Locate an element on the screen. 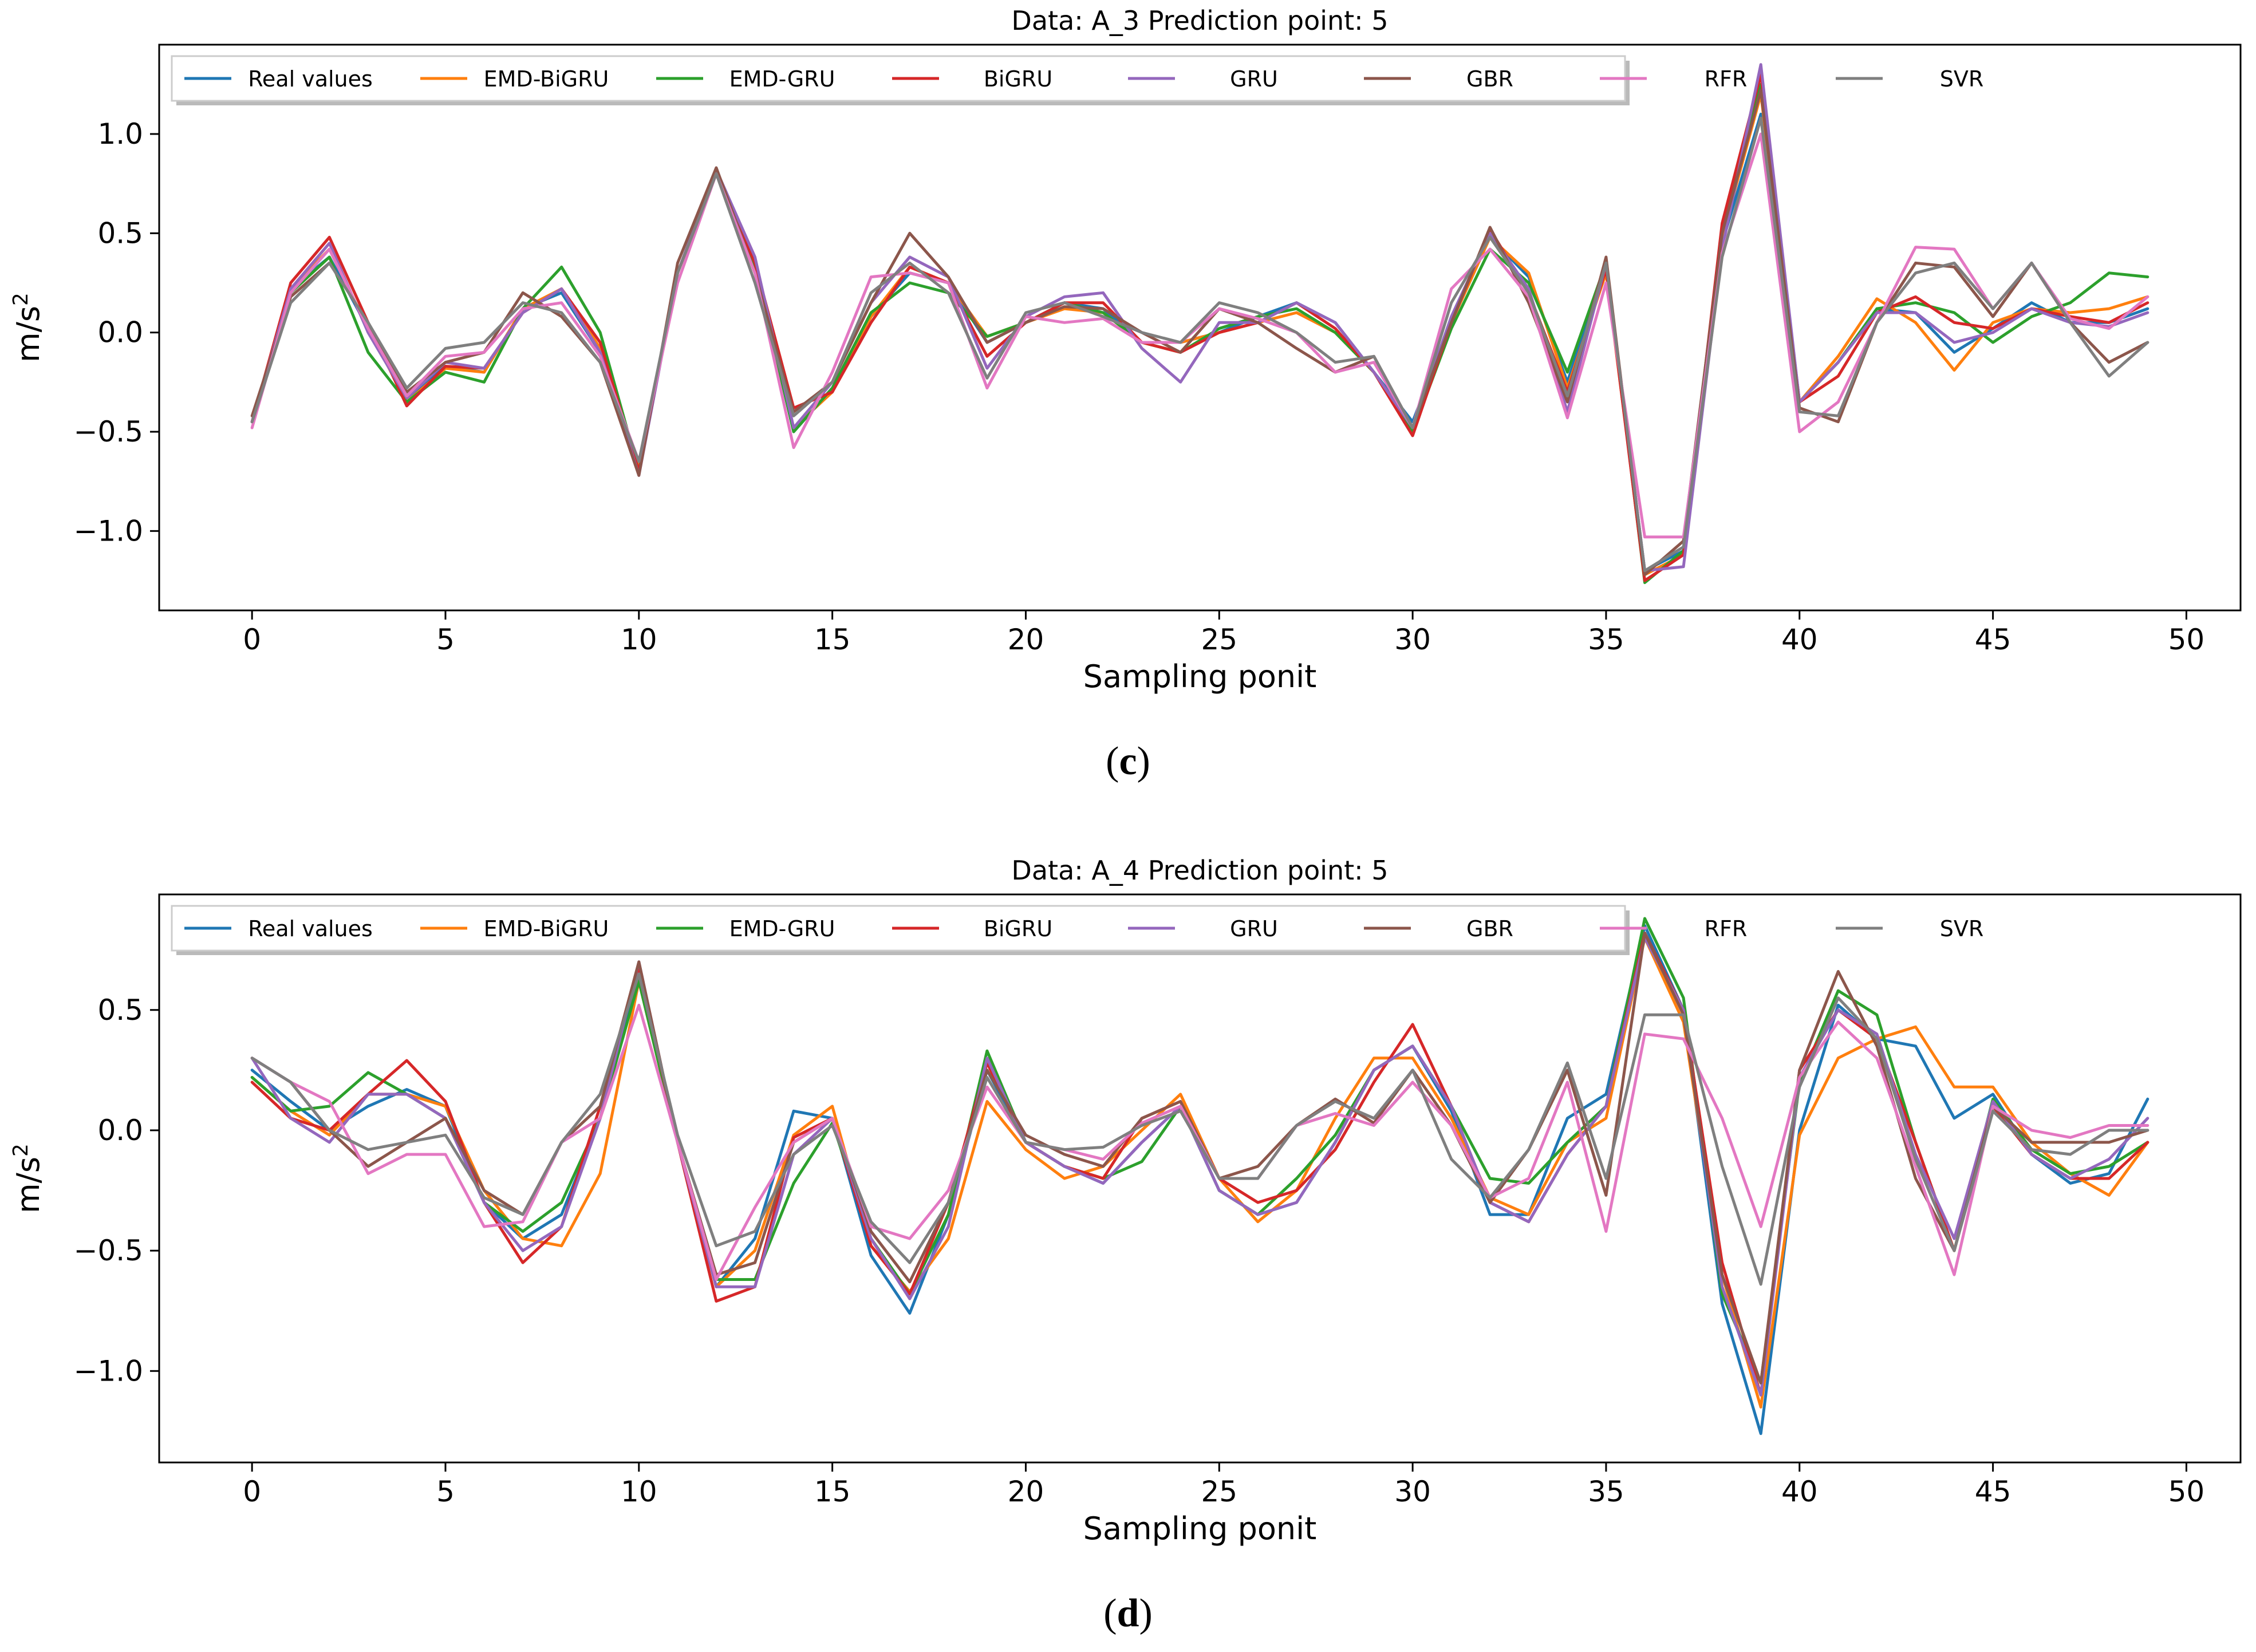  y-tick-label: 1.0 is located at coordinates (120, 134).